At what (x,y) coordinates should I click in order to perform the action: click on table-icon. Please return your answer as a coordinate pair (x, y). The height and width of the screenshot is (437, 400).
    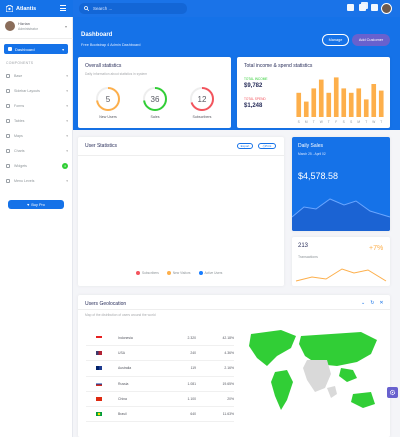
    Looking at the image, I should click on (8, 121).